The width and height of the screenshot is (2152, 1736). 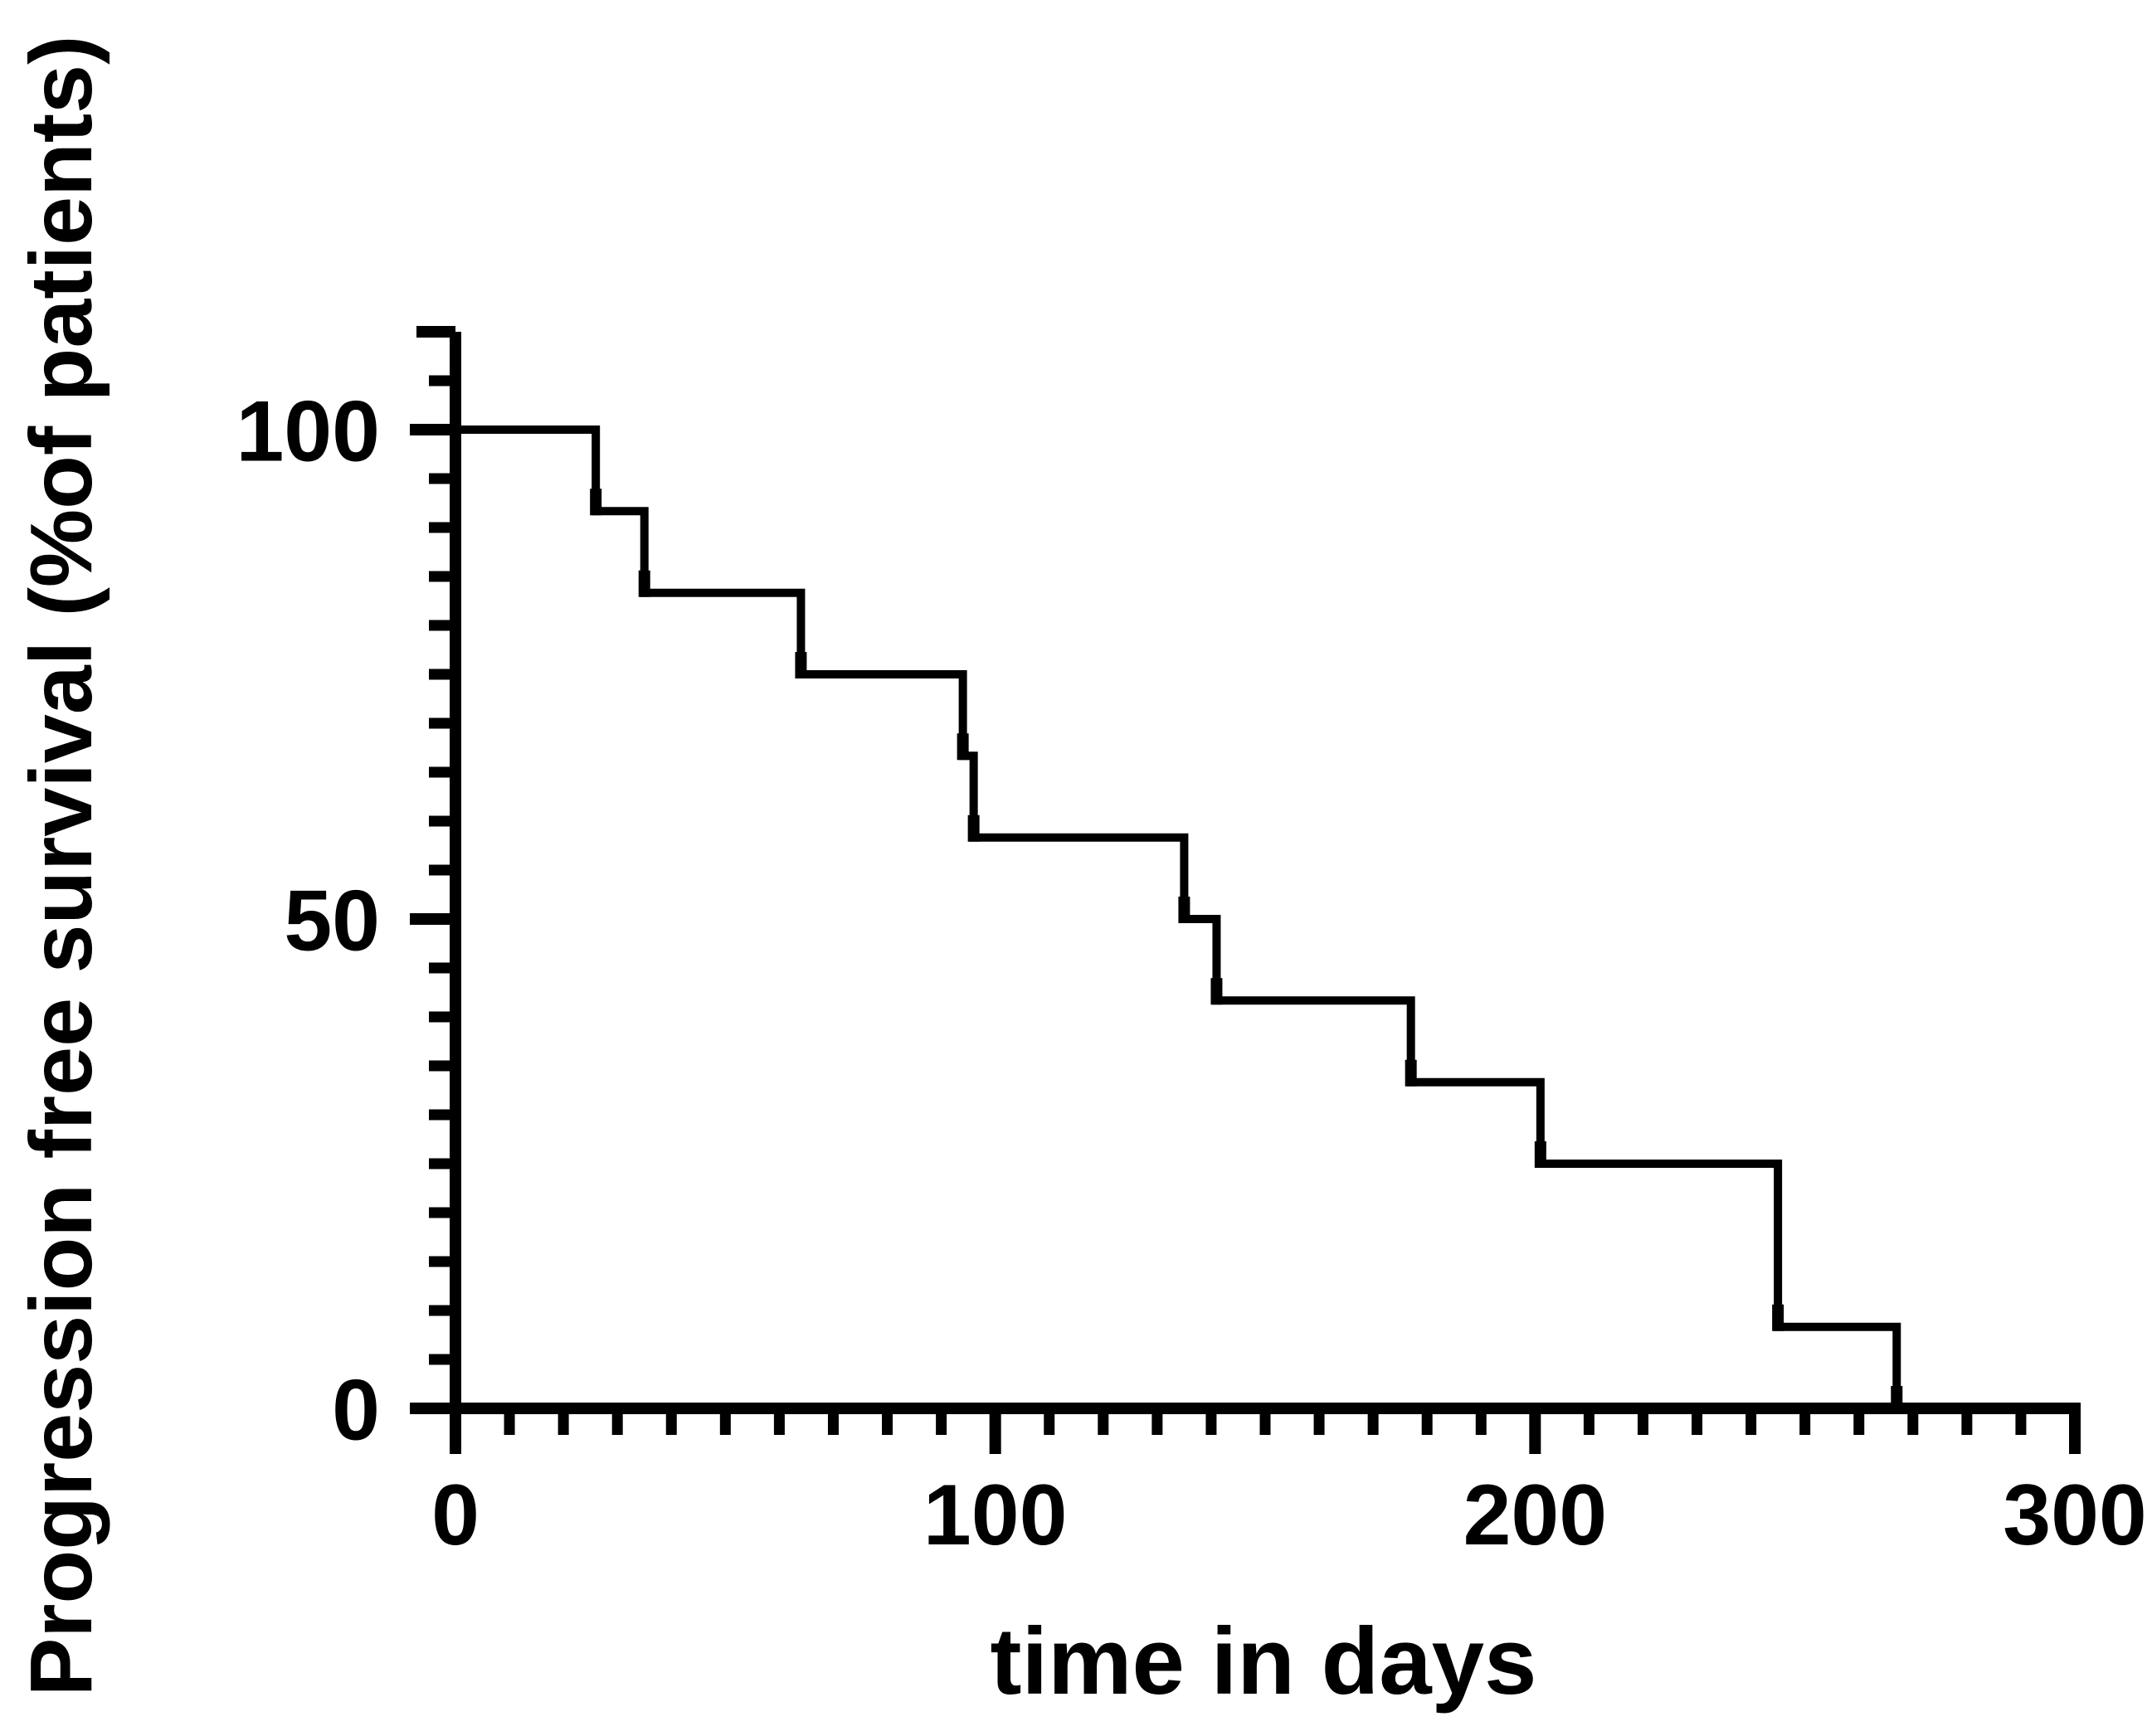 I want to click on x-tick-label: 300, so click(x=2075, y=1515).